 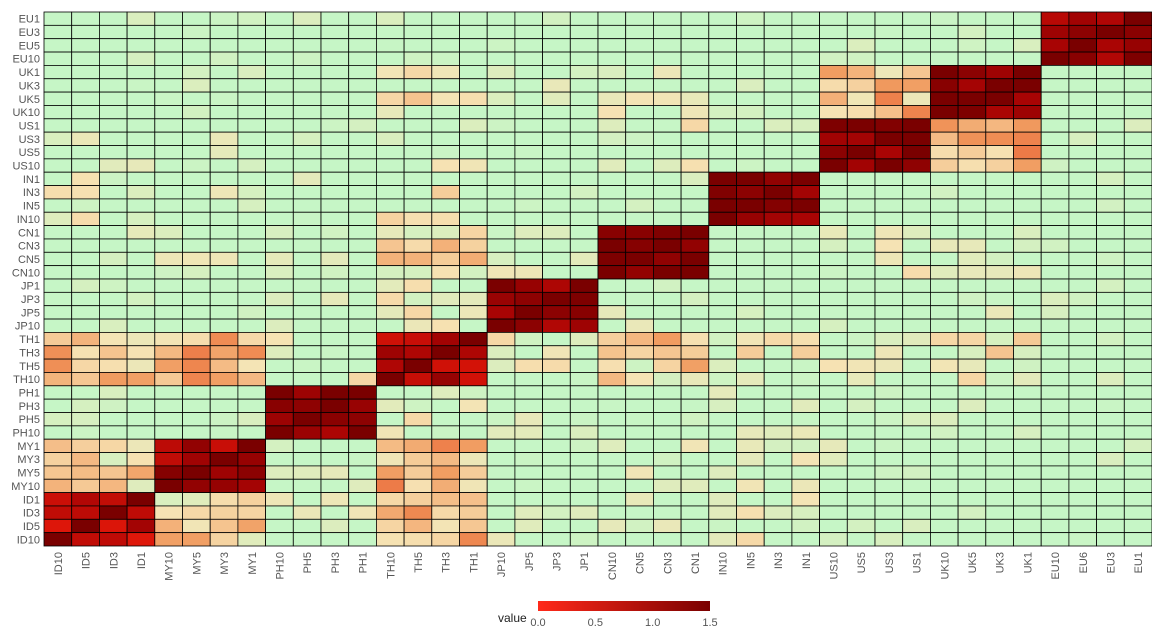 What do you see at coordinates (364, 562) in the screenshot?
I see `x-tick-label: PH1` at bounding box center [364, 562].